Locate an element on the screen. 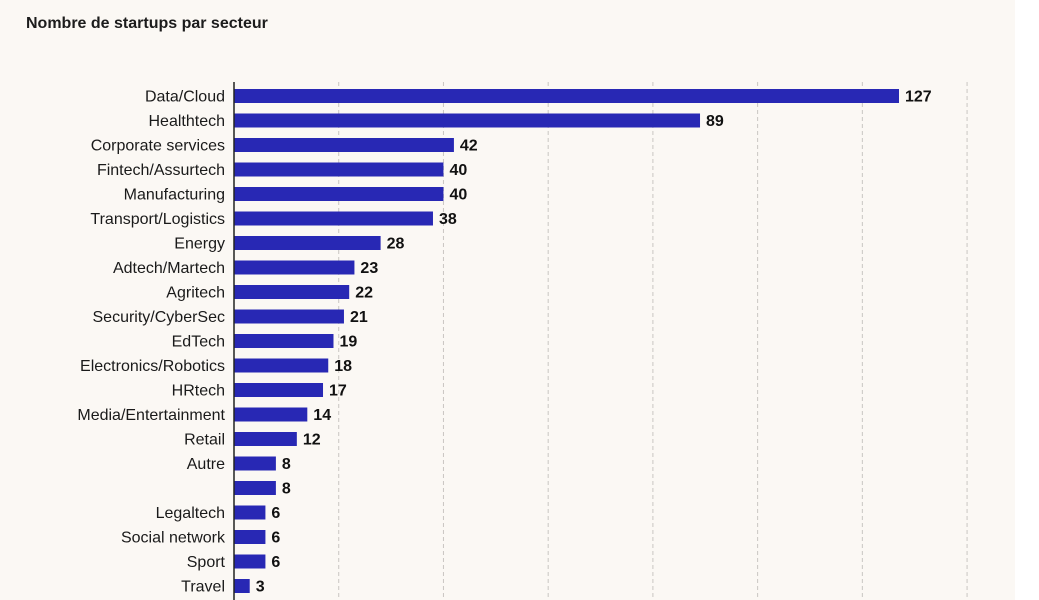  category-label: Travel is located at coordinates (203, 587).